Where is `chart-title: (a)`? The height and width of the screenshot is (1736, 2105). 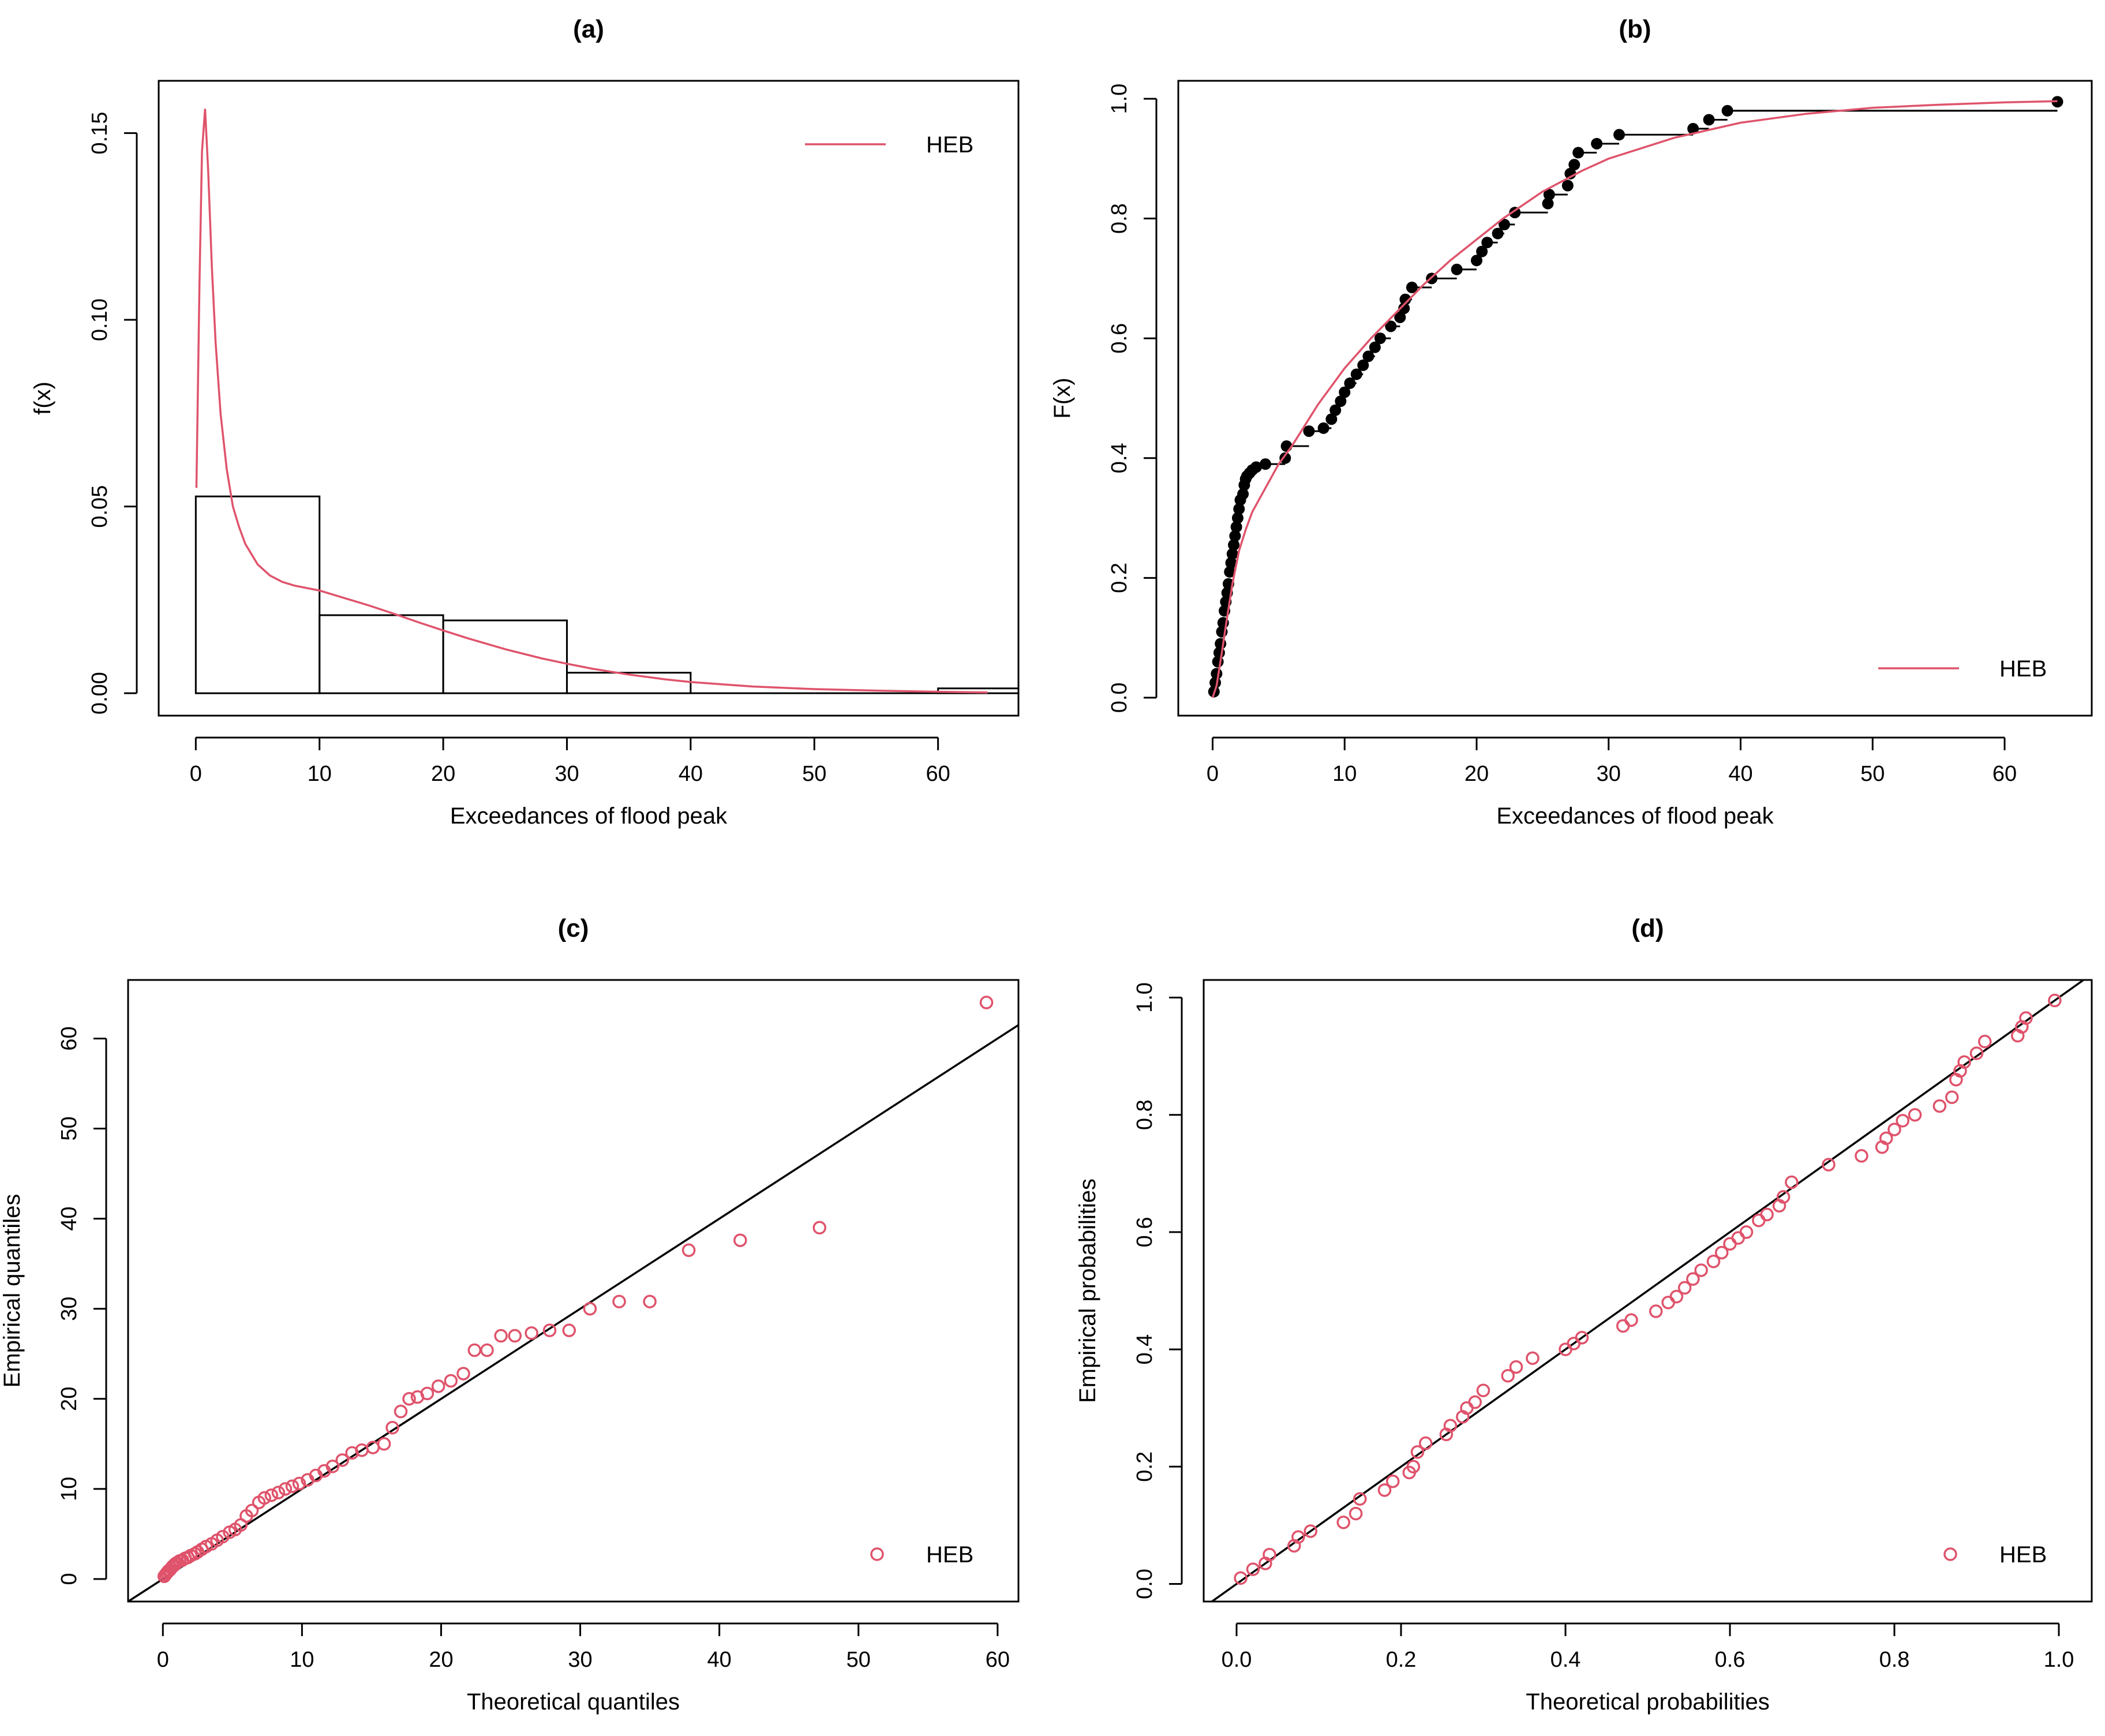
chart-title: (a) is located at coordinates (588, 29).